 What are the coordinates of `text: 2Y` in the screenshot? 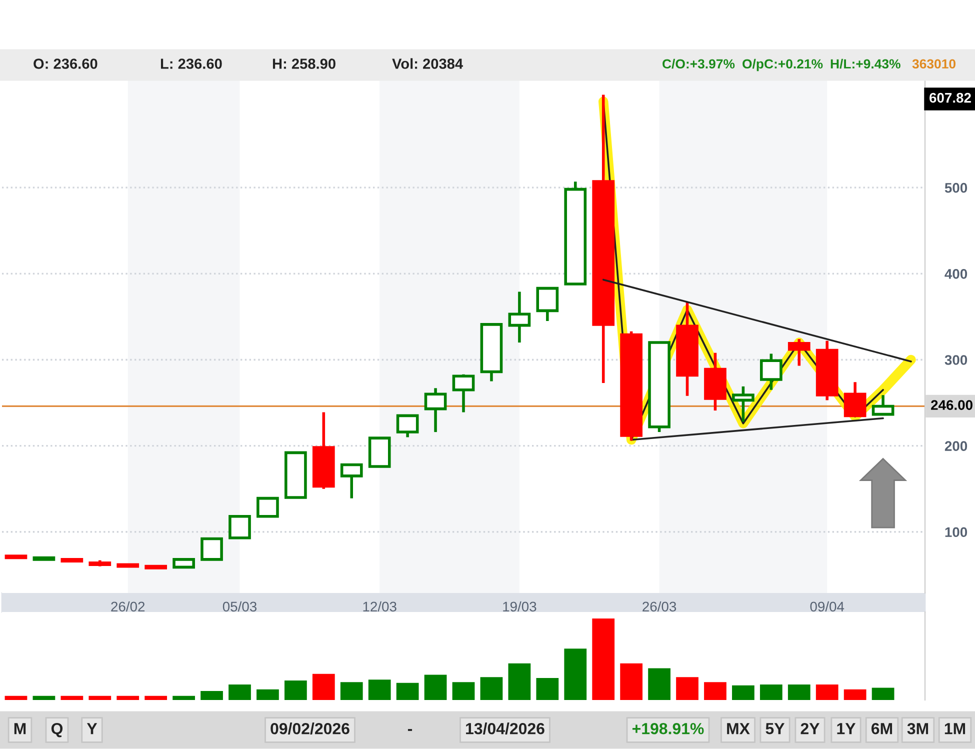 It's located at (810, 728).